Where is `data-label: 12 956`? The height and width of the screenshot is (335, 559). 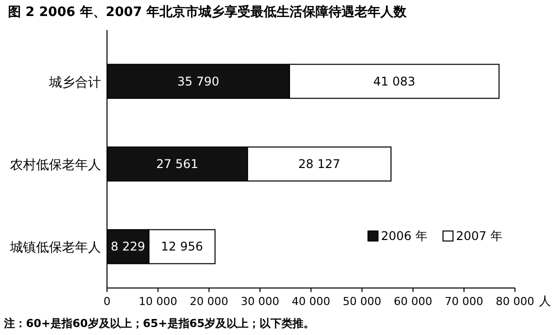 data-label: 12 956 is located at coordinates (182, 247).